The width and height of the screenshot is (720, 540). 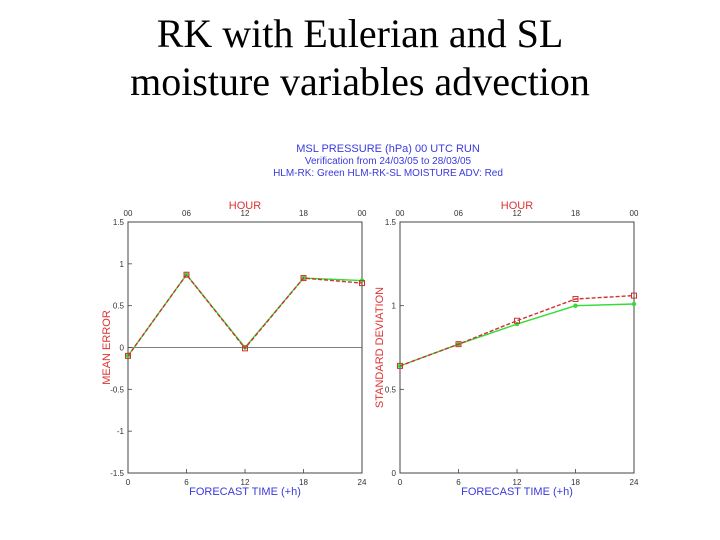 I want to click on slide-title-line-1: RK with Eulerian and SL, so click(x=360, y=33).